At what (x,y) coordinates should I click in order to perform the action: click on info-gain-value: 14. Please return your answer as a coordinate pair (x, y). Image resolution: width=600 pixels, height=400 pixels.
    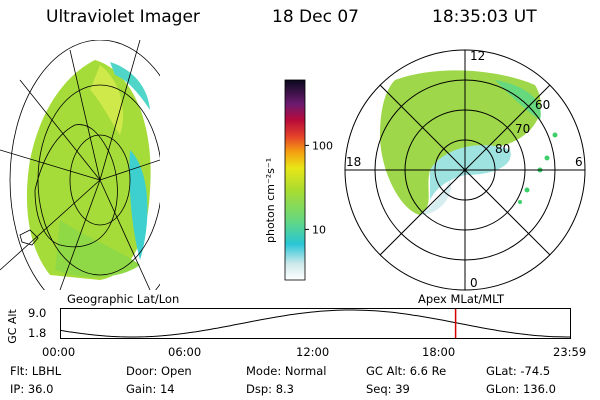
    Looking at the image, I should click on (167, 389).